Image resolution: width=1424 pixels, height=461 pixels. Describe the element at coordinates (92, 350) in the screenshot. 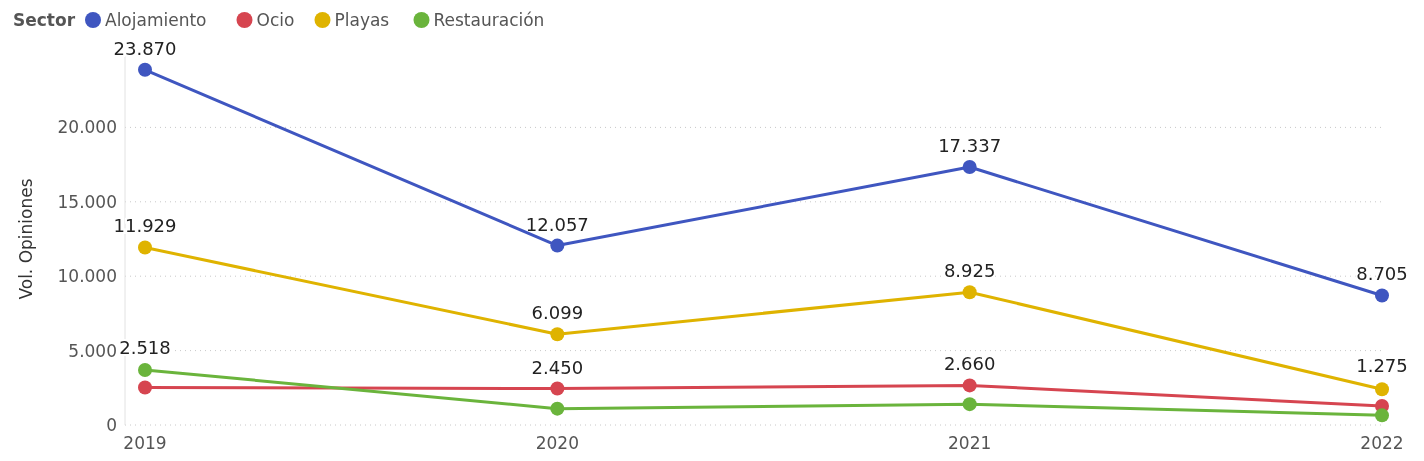

I see `y-tick-label: 5.000` at that location.